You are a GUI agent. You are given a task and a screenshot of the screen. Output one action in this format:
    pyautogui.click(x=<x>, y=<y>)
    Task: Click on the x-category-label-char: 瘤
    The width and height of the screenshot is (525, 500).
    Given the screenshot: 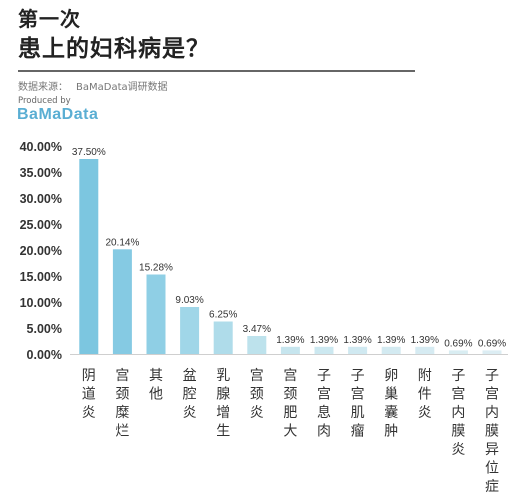 What is the action you would take?
    pyautogui.click(x=358, y=431)
    